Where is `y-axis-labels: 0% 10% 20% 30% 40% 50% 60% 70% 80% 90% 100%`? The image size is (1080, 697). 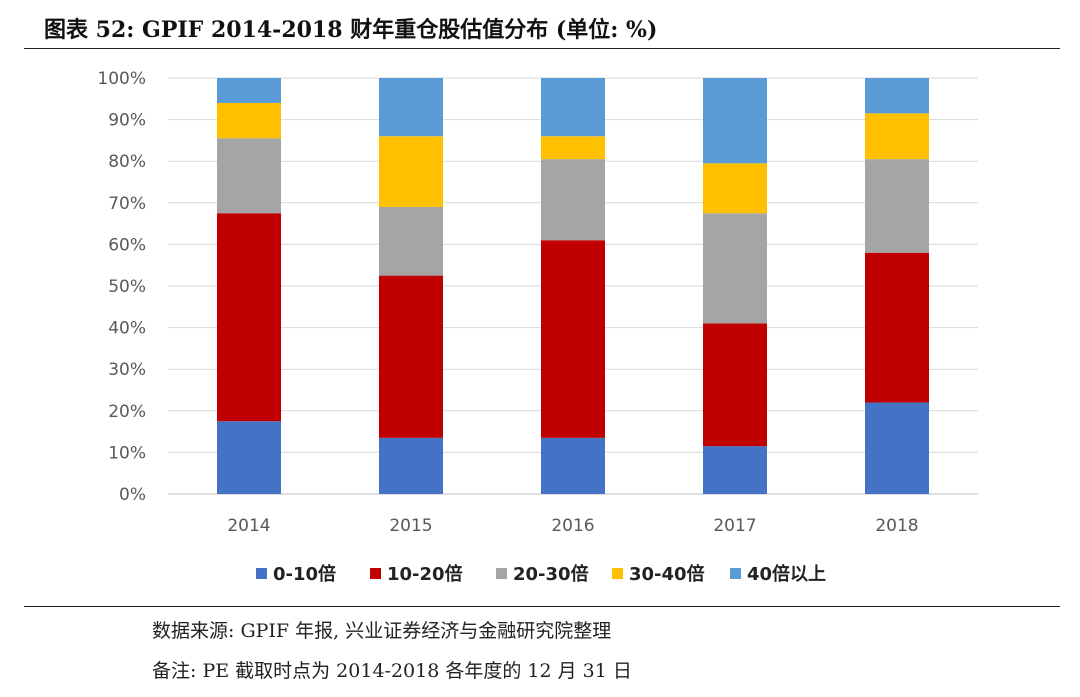
y-axis-labels: 0% 10% 20% 30% 40% 50% 60% 70% 80% 90% 100% is located at coordinates (121, 287).